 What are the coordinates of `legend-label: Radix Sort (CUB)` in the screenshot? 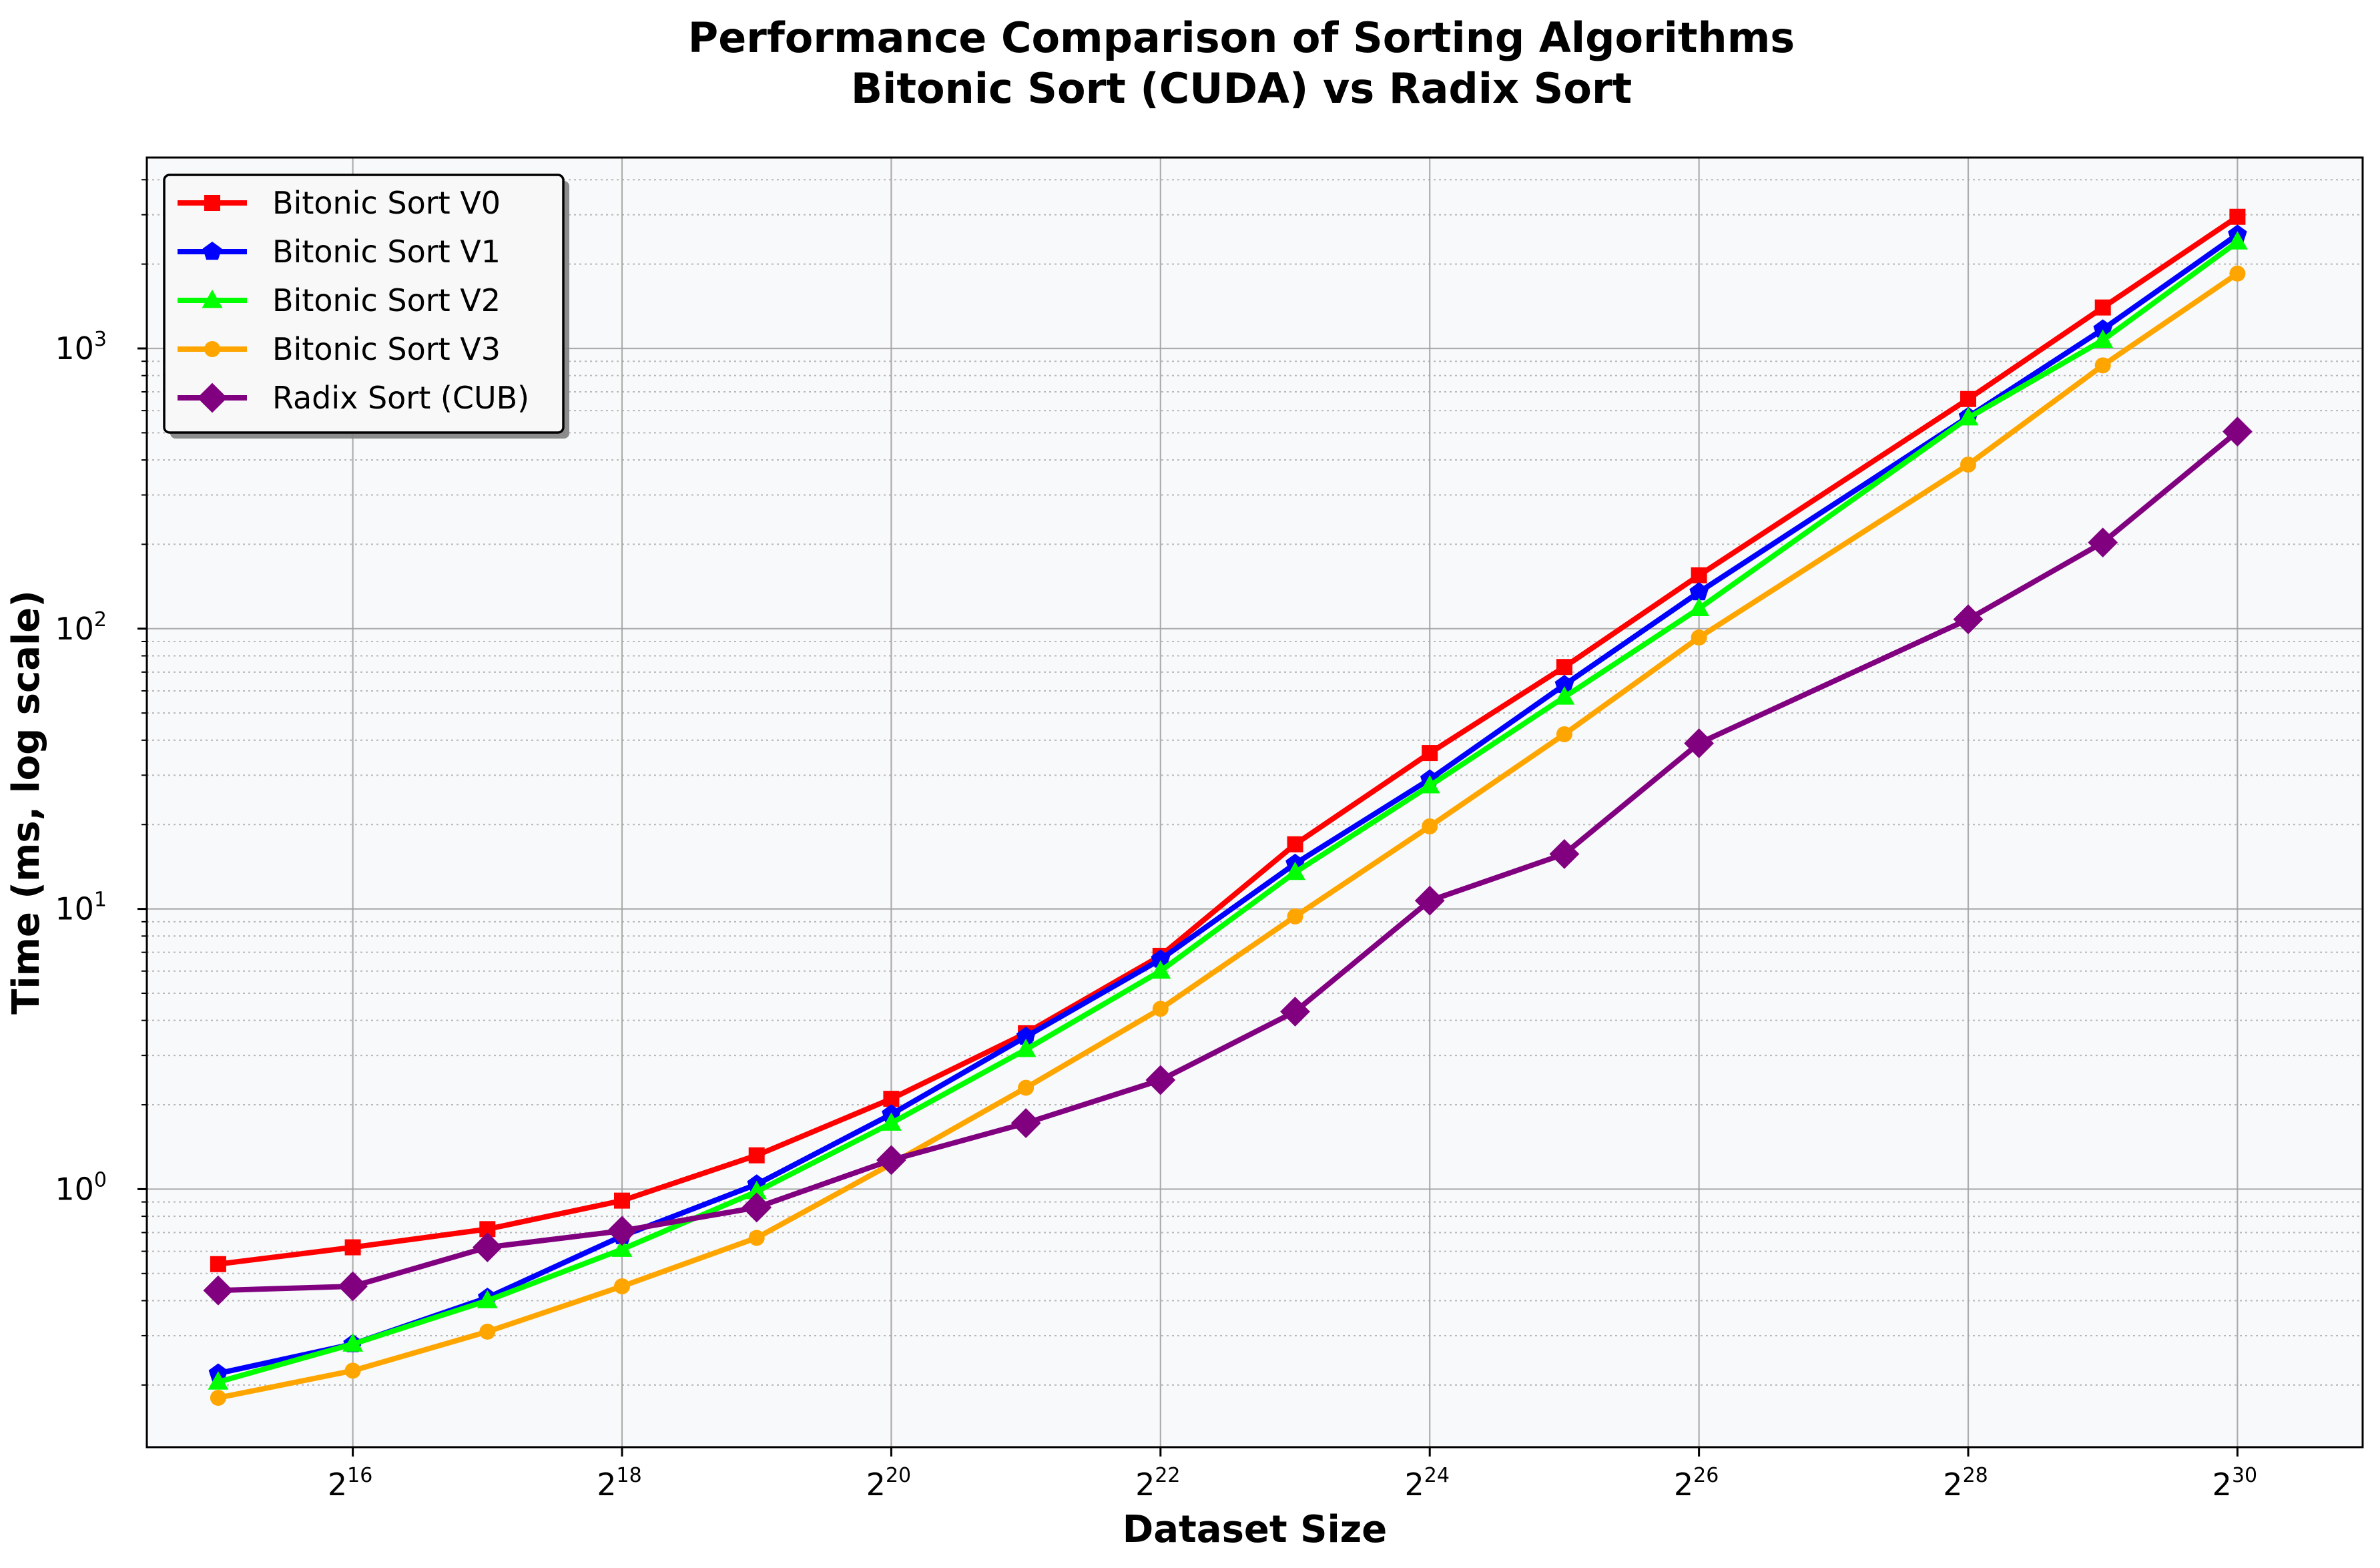 It's located at (400, 398).